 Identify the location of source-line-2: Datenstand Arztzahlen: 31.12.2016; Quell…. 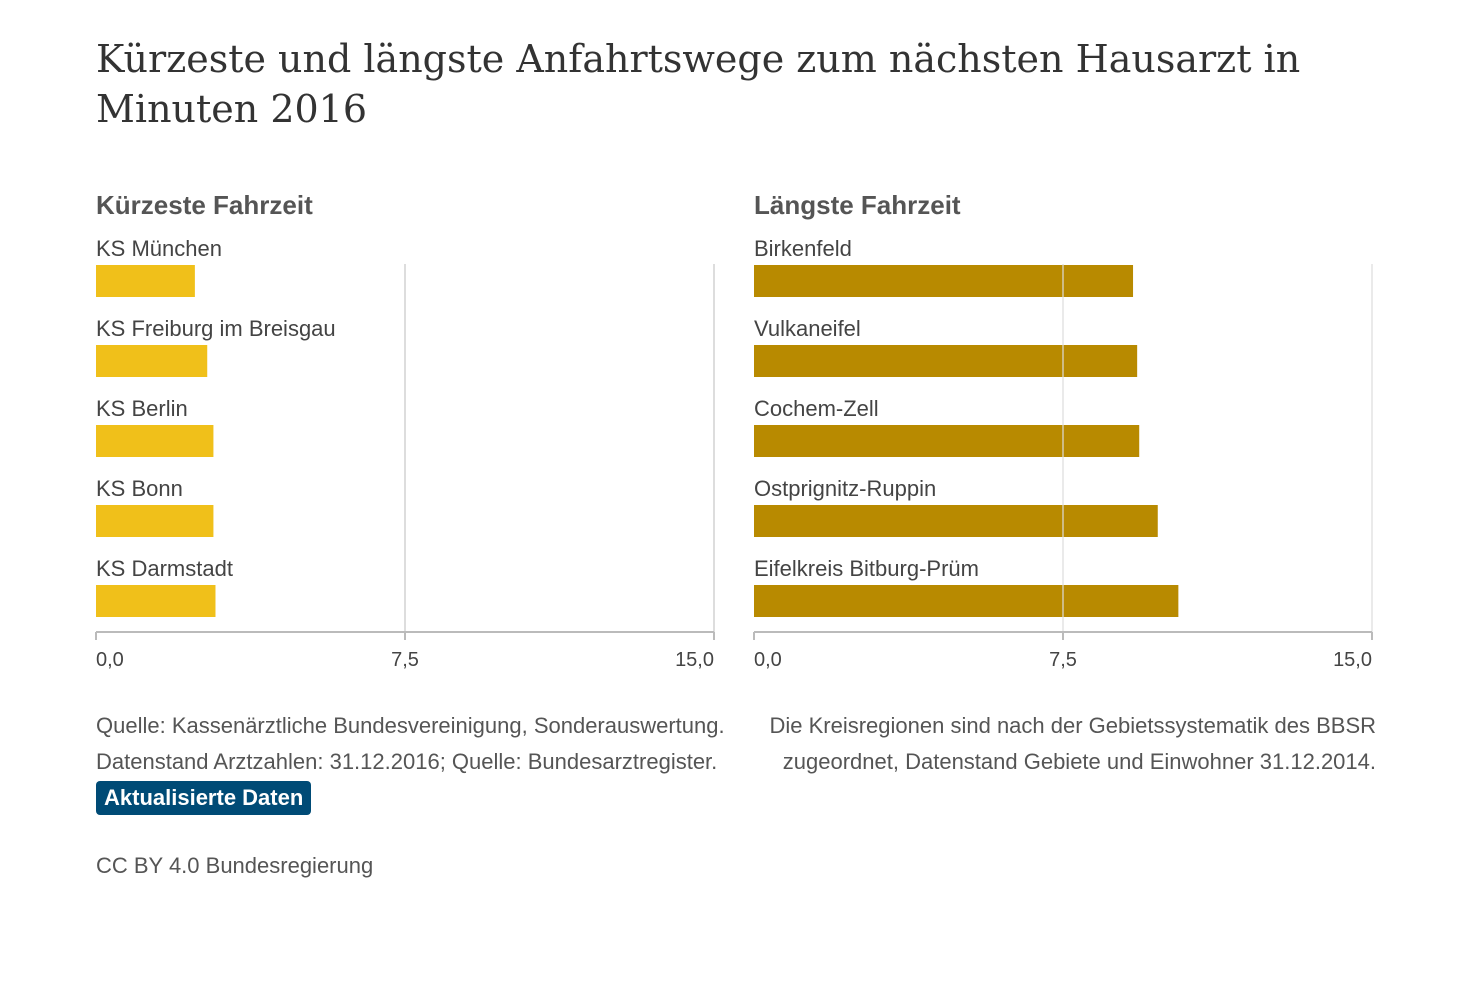
(407, 761).